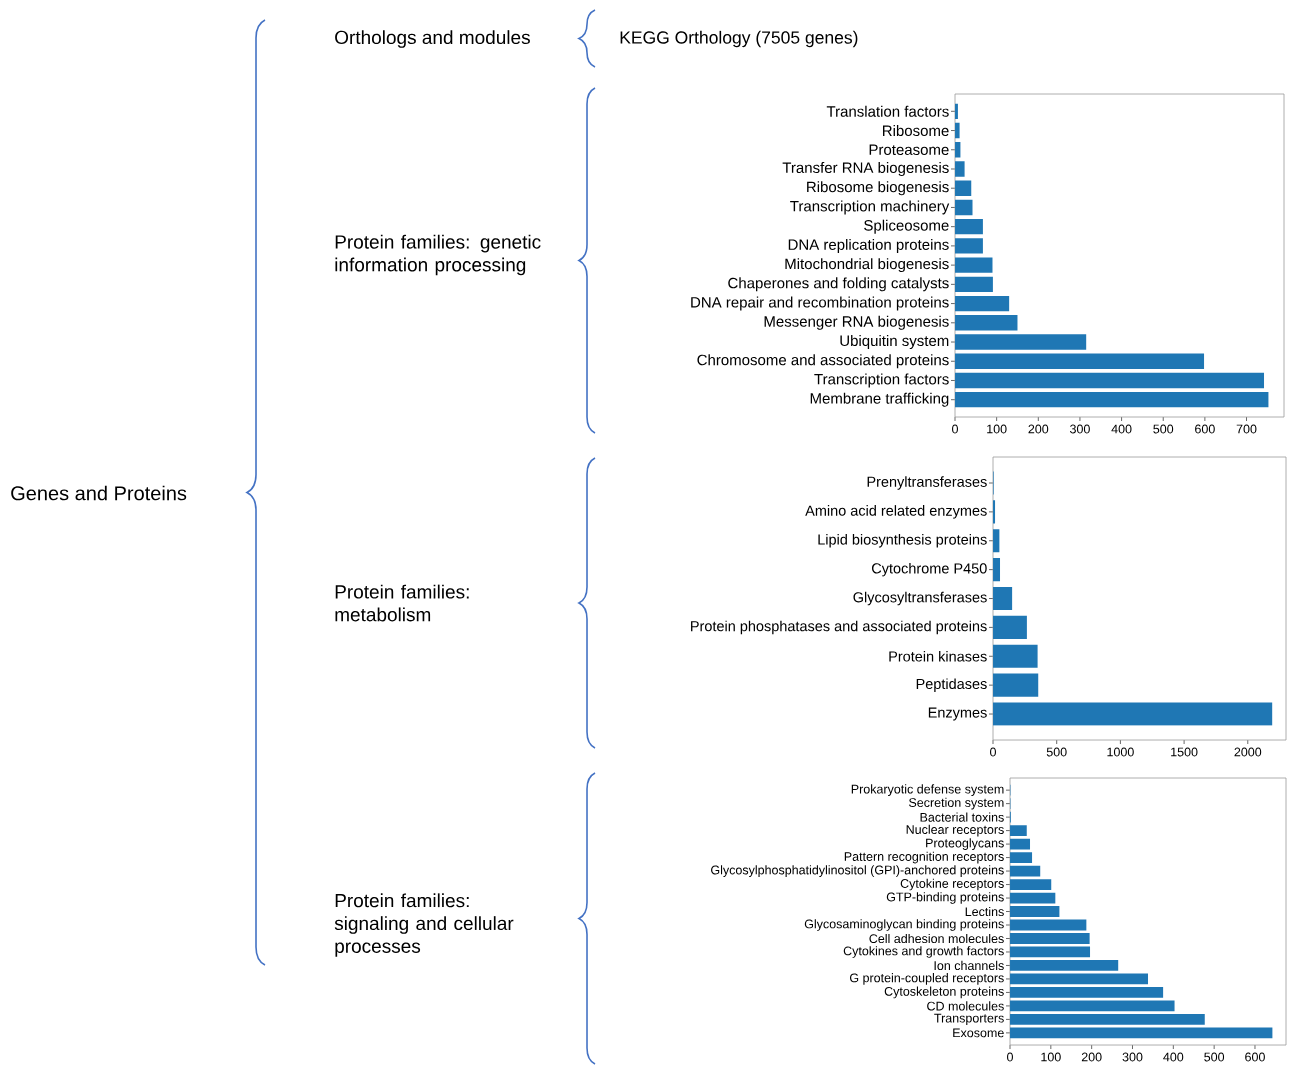 This screenshot has height=1066, width=1292. Describe the element at coordinates (1184, 752) in the screenshot. I see `x-tick-label: 1500` at that location.